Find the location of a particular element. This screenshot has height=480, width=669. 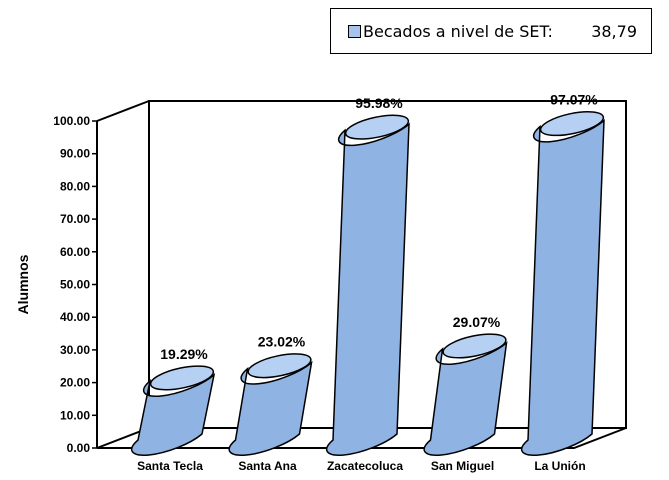

category-label: Zacatecoluca is located at coordinates (365, 466).